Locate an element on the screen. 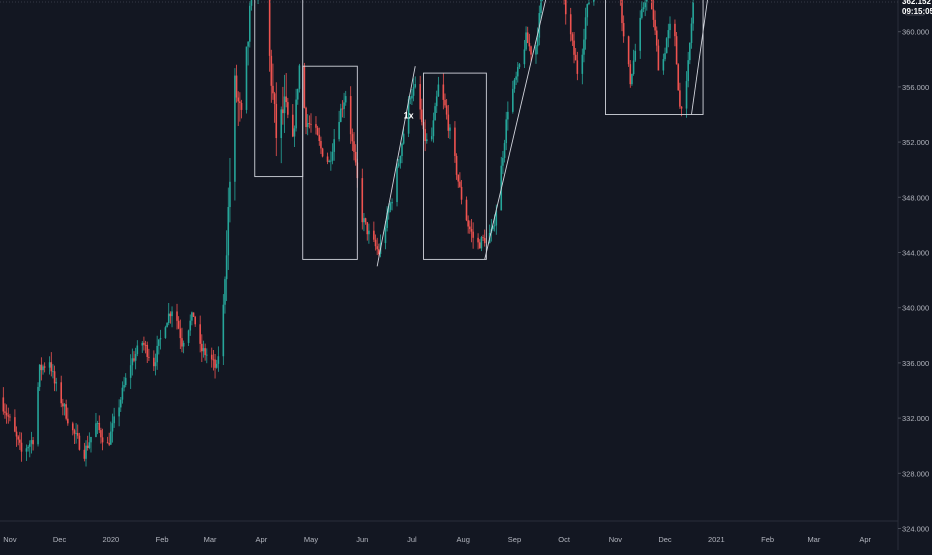 Image resolution: width=932 pixels, height=555 pixels. x-tick-label: Feb is located at coordinates (162, 539).